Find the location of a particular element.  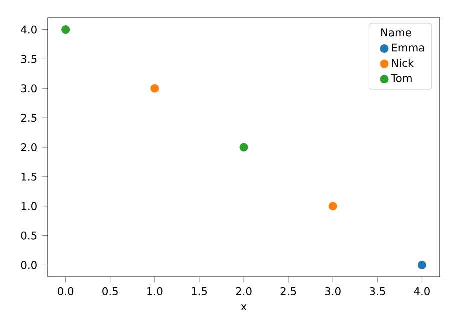

y-tick-label: 2.0 is located at coordinates (29, 147).